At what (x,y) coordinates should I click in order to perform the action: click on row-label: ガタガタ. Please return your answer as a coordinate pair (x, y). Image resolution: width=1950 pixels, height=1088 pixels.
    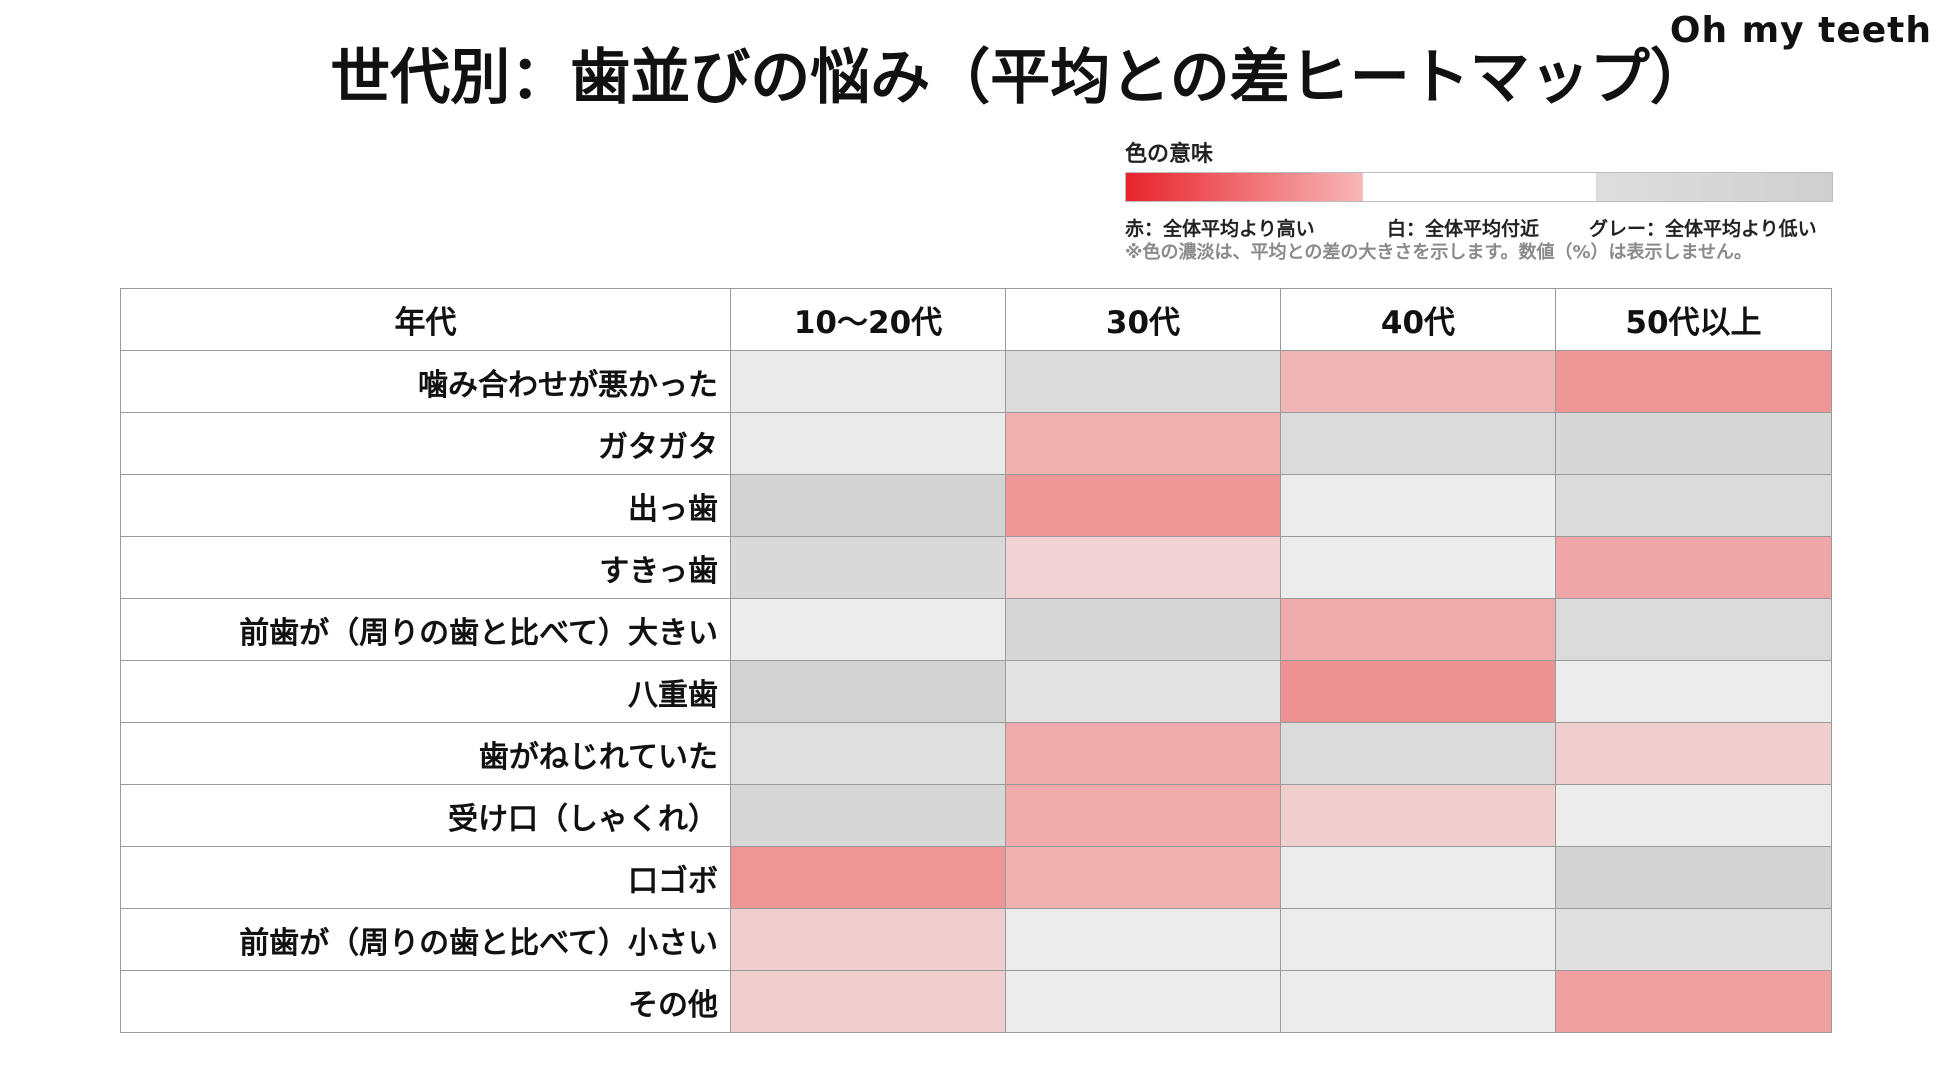
    Looking at the image, I should click on (425, 443).